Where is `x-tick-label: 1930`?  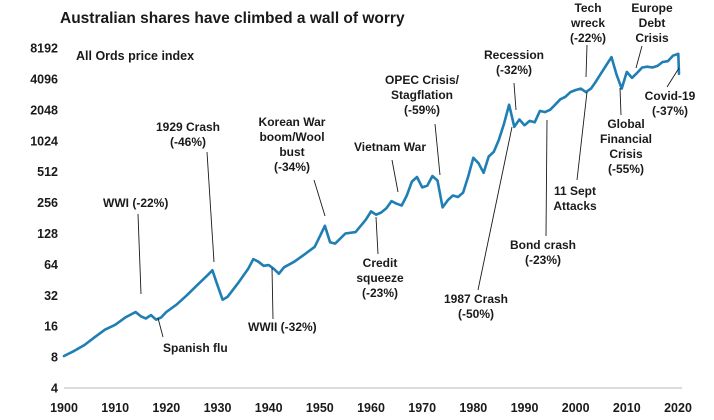
x-tick-label: 1930 is located at coordinates (218, 408).